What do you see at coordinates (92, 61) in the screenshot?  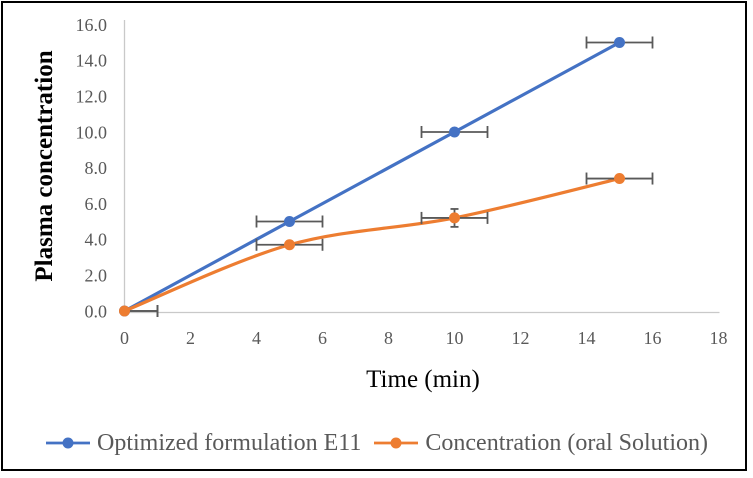 I see `y-tick-label: 14.0` at bounding box center [92, 61].